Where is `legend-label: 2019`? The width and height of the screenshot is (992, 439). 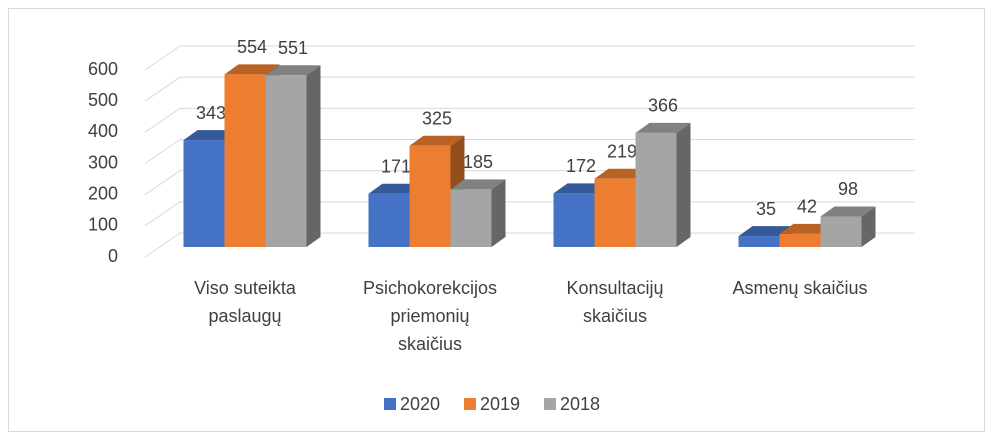 legend-label: 2019 is located at coordinates (500, 404).